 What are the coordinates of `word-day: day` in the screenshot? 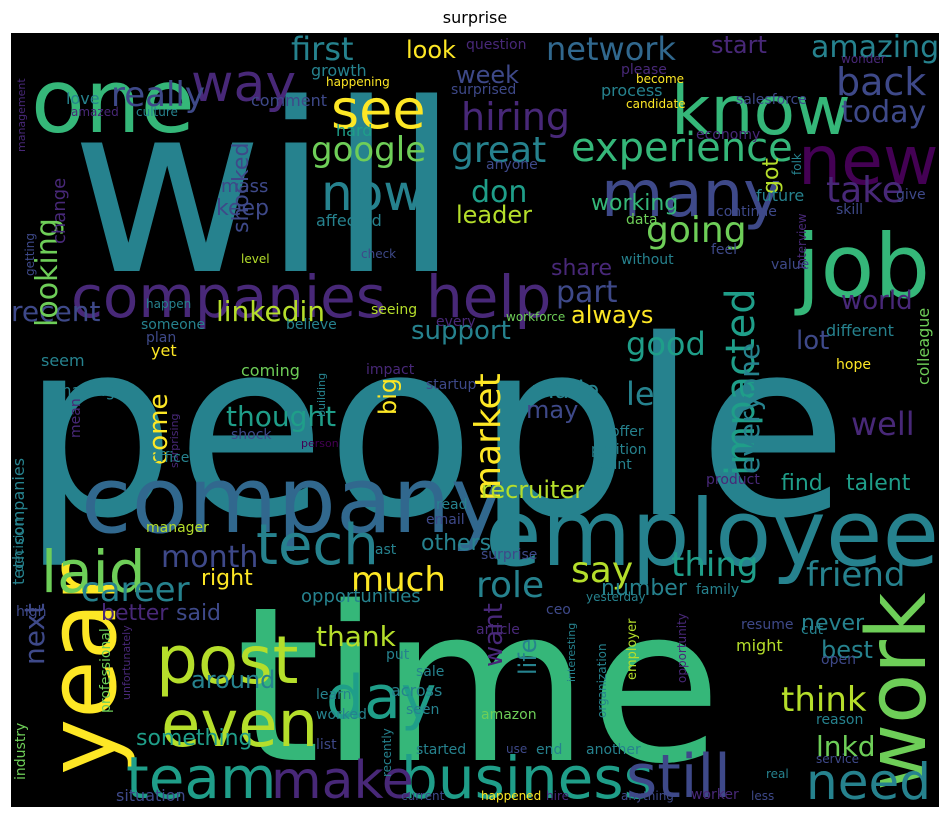 It's located at (381, 698).